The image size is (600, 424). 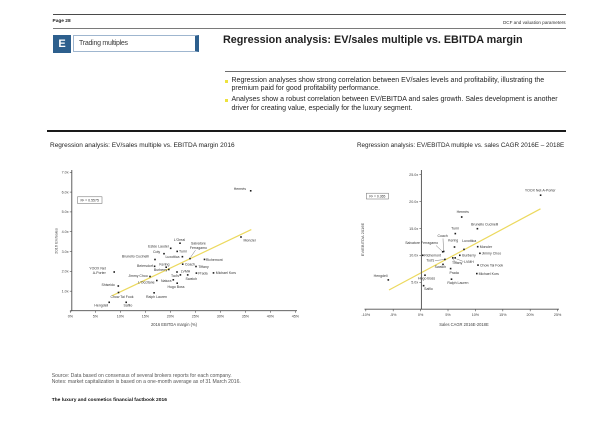 I want to click on svg-text: Salvatore Ferragamo, so click(x=421, y=243).